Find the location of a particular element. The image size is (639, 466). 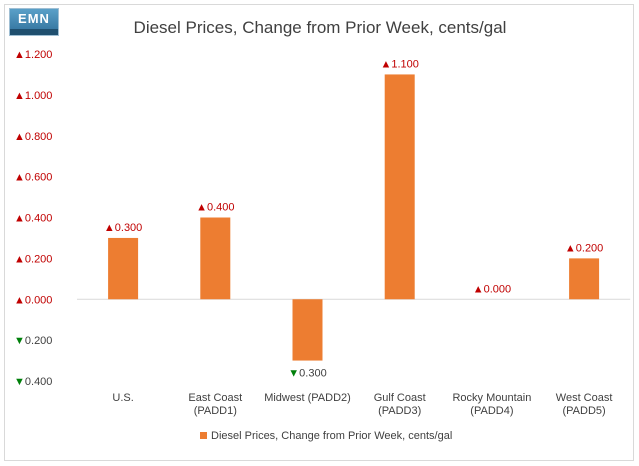

x-tick-label: Rocky Mountain is located at coordinates (491, 398).